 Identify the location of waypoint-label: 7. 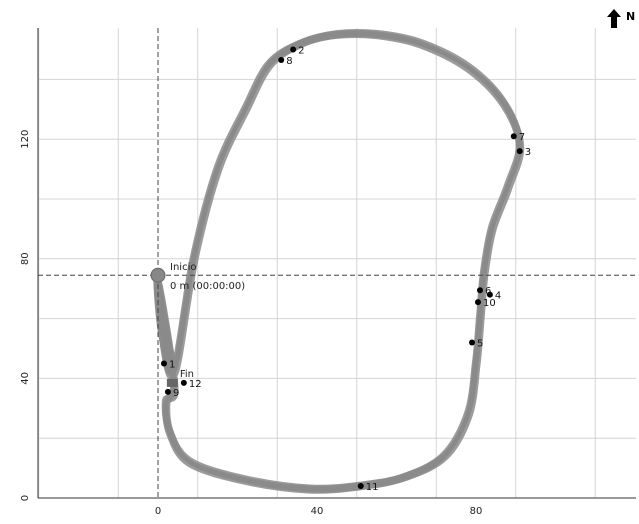
(522, 137).